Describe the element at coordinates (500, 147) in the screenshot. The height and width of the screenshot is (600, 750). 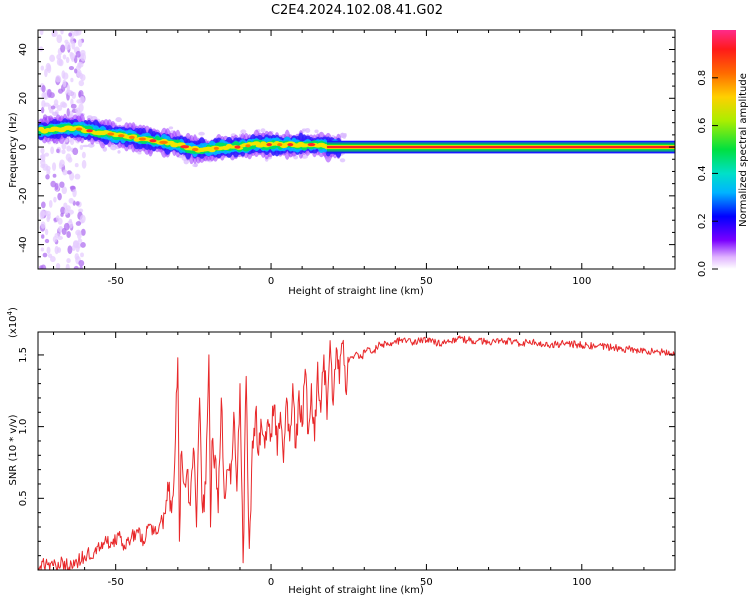
I see `spectrogram-carrier-band` at that location.